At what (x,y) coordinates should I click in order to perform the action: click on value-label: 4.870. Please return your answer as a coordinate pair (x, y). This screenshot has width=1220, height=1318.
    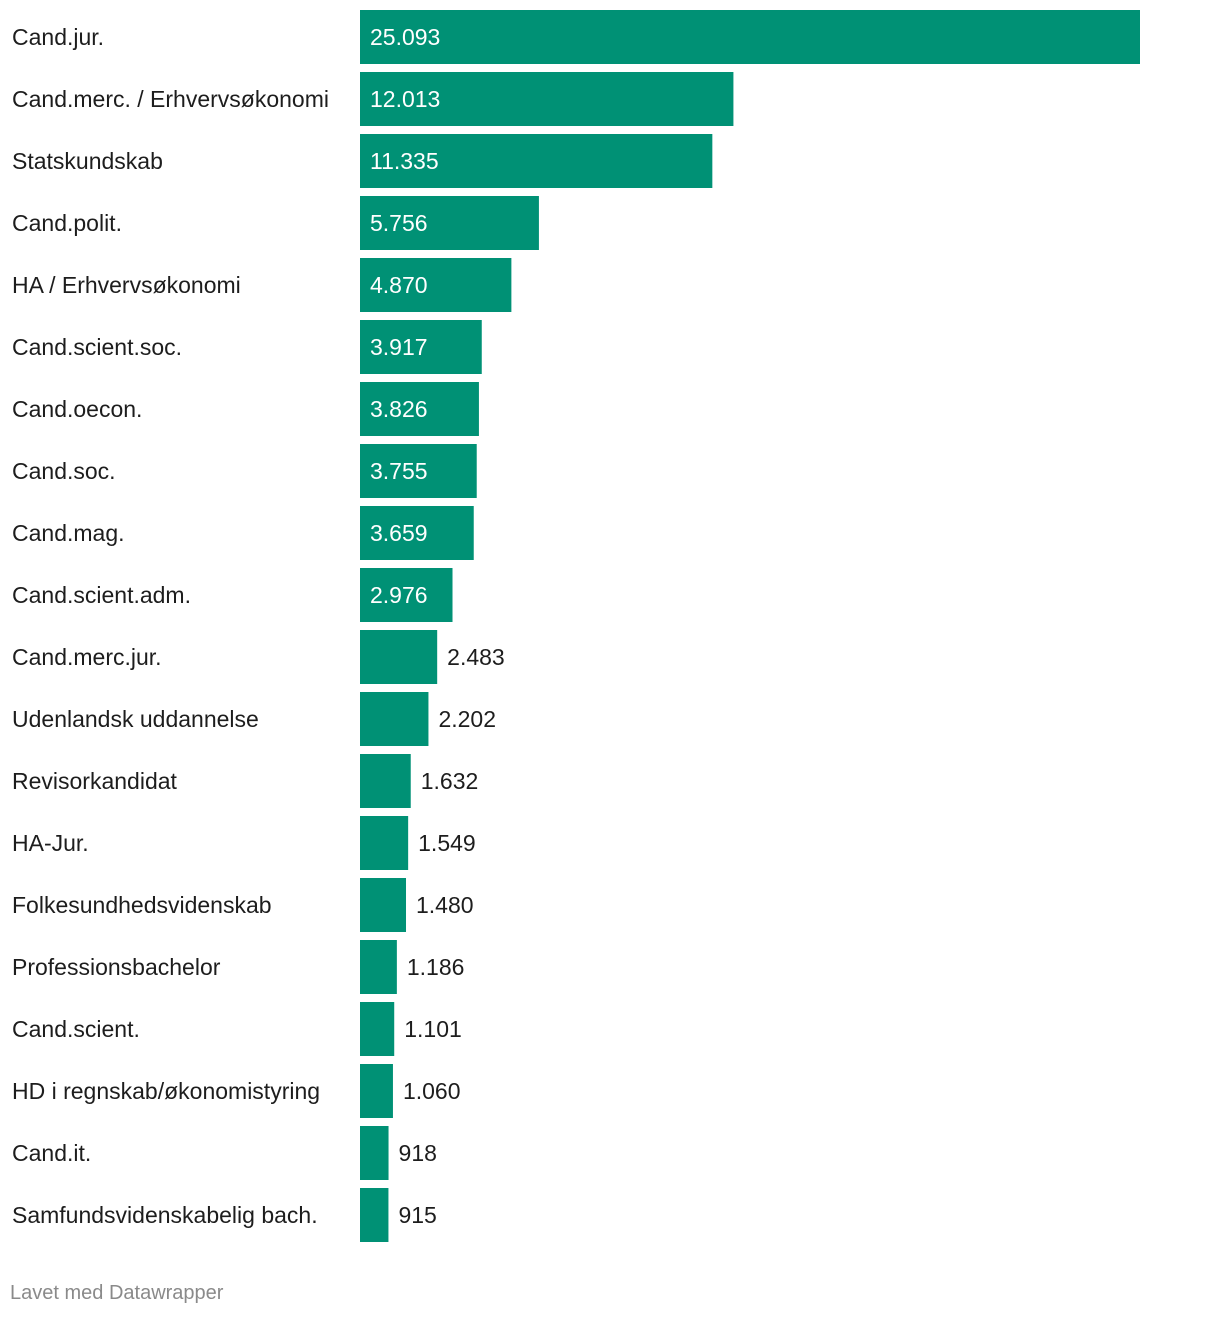
    Looking at the image, I should click on (399, 285).